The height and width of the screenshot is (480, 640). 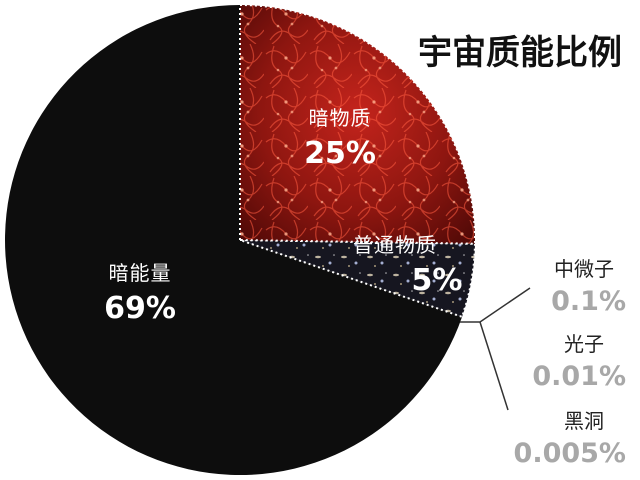 What do you see at coordinates (340, 118) in the screenshot?
I see `slice-name-dark-matter: 暗物质` at bounding box center [340, 118].